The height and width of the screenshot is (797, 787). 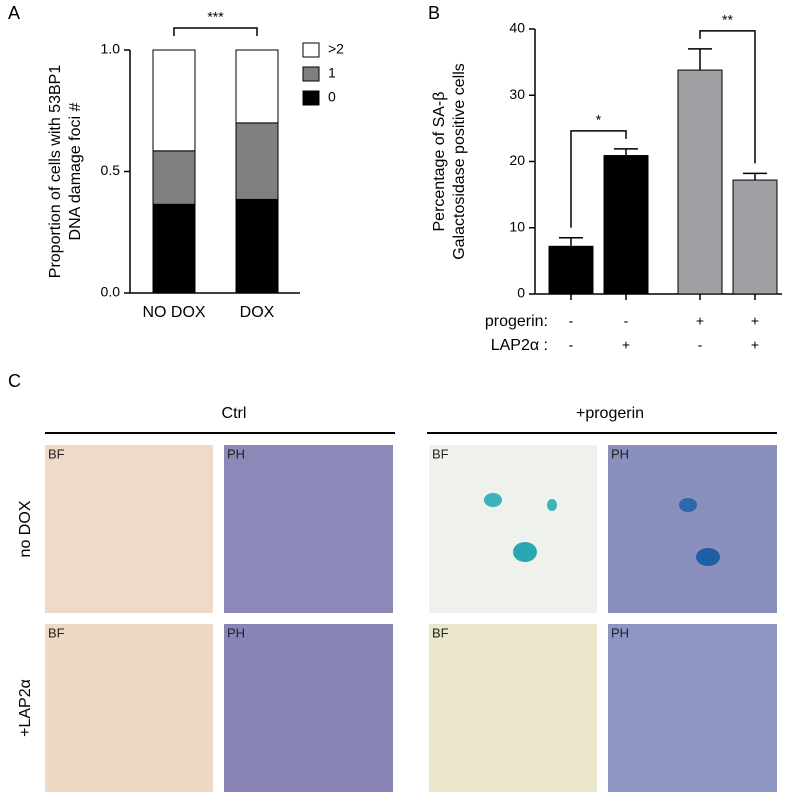 What do you see at coordinates (111, 292) in the screenshot?
I see `y-tick-label: 0.0` at bounding box center [111, 292].